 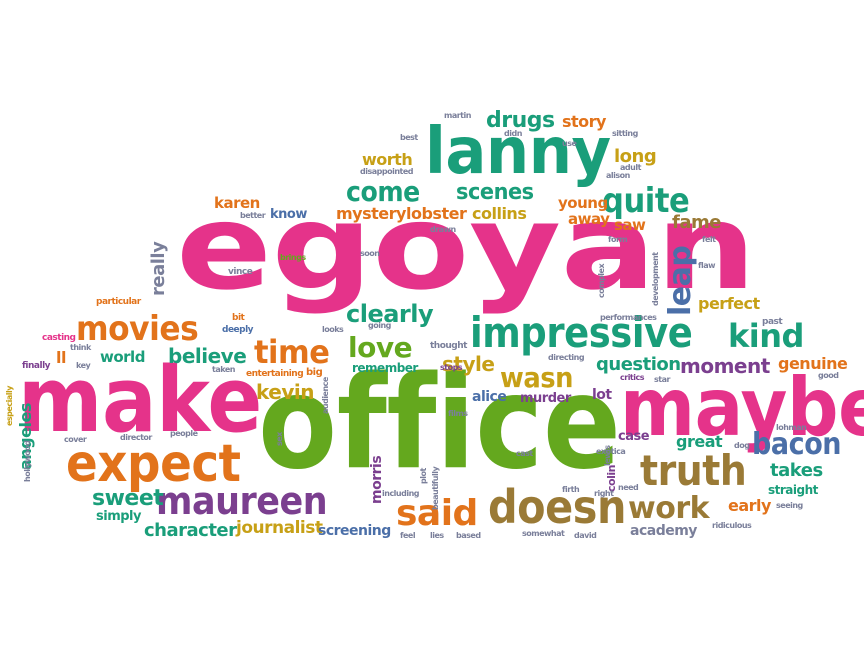 What do you see at coordinates (797, 444) in the screenshot?
I see `word-bacon: bacon` at bounding box center [797, 444].